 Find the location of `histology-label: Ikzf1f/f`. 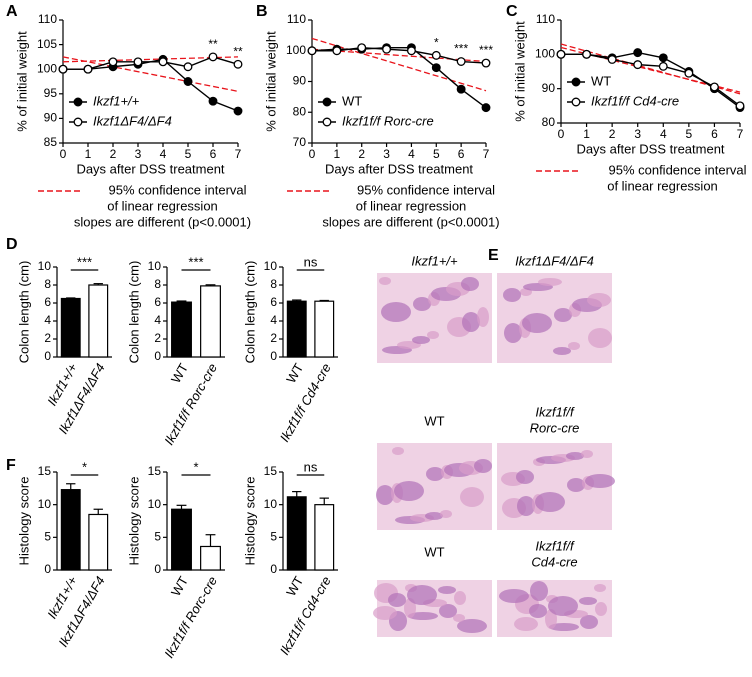

histology-label: Ikzf1f/f is located at coordinates (555, 411).